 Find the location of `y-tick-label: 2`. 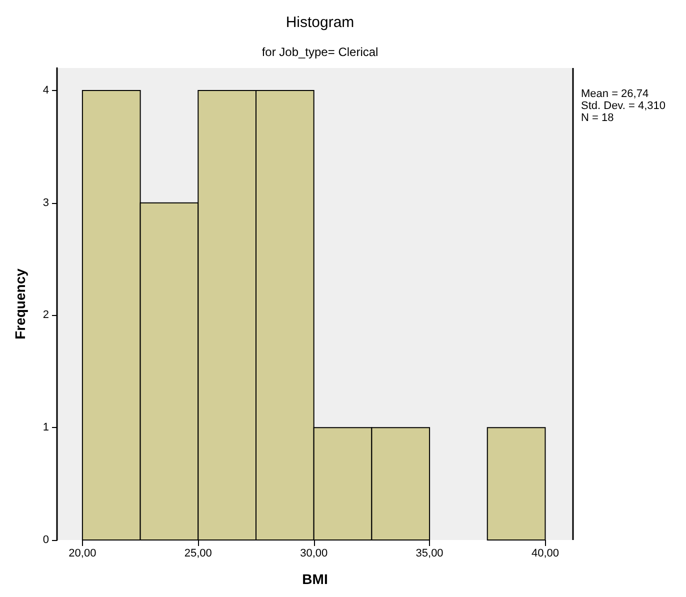

y-tick-label: 2 is located at coordinates (45, 315).